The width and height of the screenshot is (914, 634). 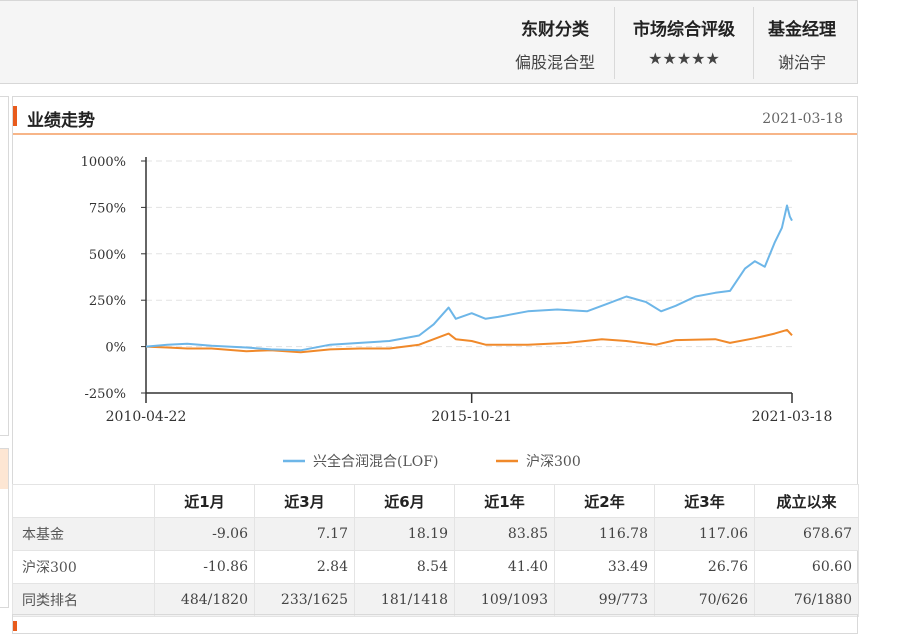 What do you see at coordinates (61, 121) in the screenshot?
I see `card-title: 业绩走势` at bounding box center [61, 121].